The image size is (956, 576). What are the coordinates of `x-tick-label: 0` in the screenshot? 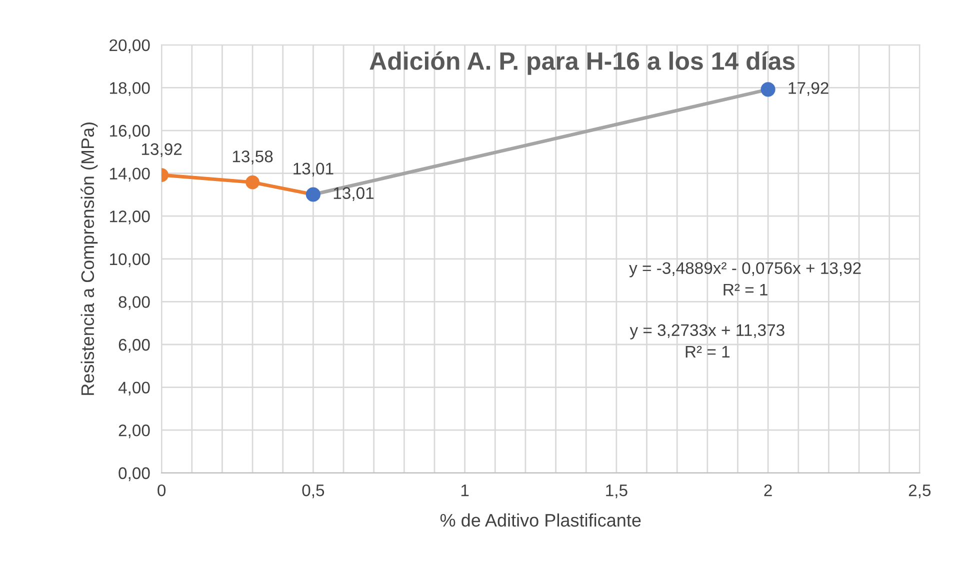 It's located at (162, 490).